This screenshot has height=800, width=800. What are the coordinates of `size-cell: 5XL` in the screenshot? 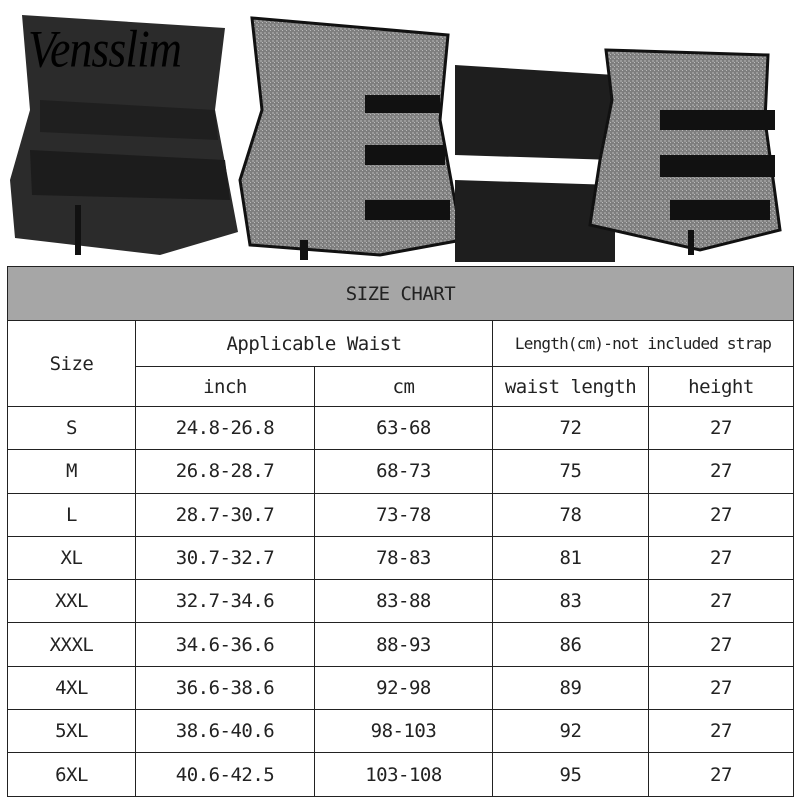 It's located at (71, 731).